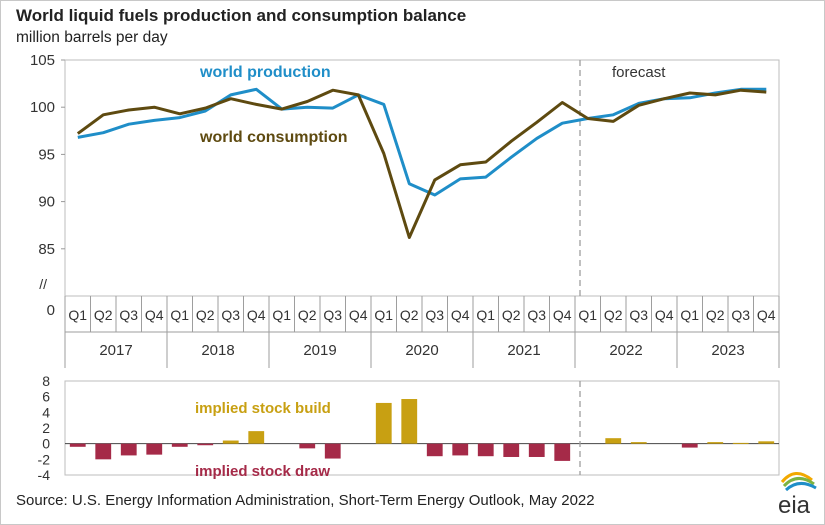 This screenshot has width=825, height=525. What do you see at coordinates (42, 60) in the screenshot?
I see `y-tick-label: 105` at bounding box center [42, 60].